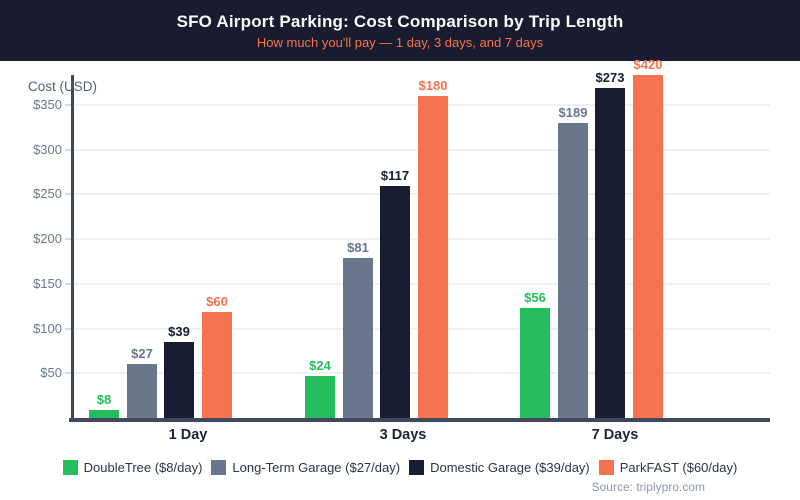 The image size is (800, 500). Describe the element at coordinates (143, 467) in the screenshot. I see `legend-label: DoubleTree ($8/day)` at that location.